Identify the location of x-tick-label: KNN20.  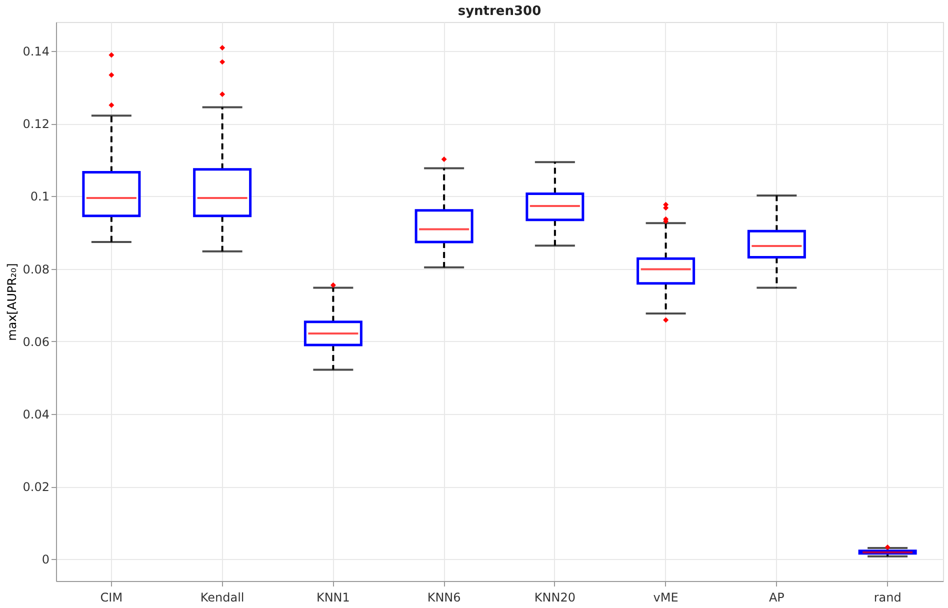
(555, 597).